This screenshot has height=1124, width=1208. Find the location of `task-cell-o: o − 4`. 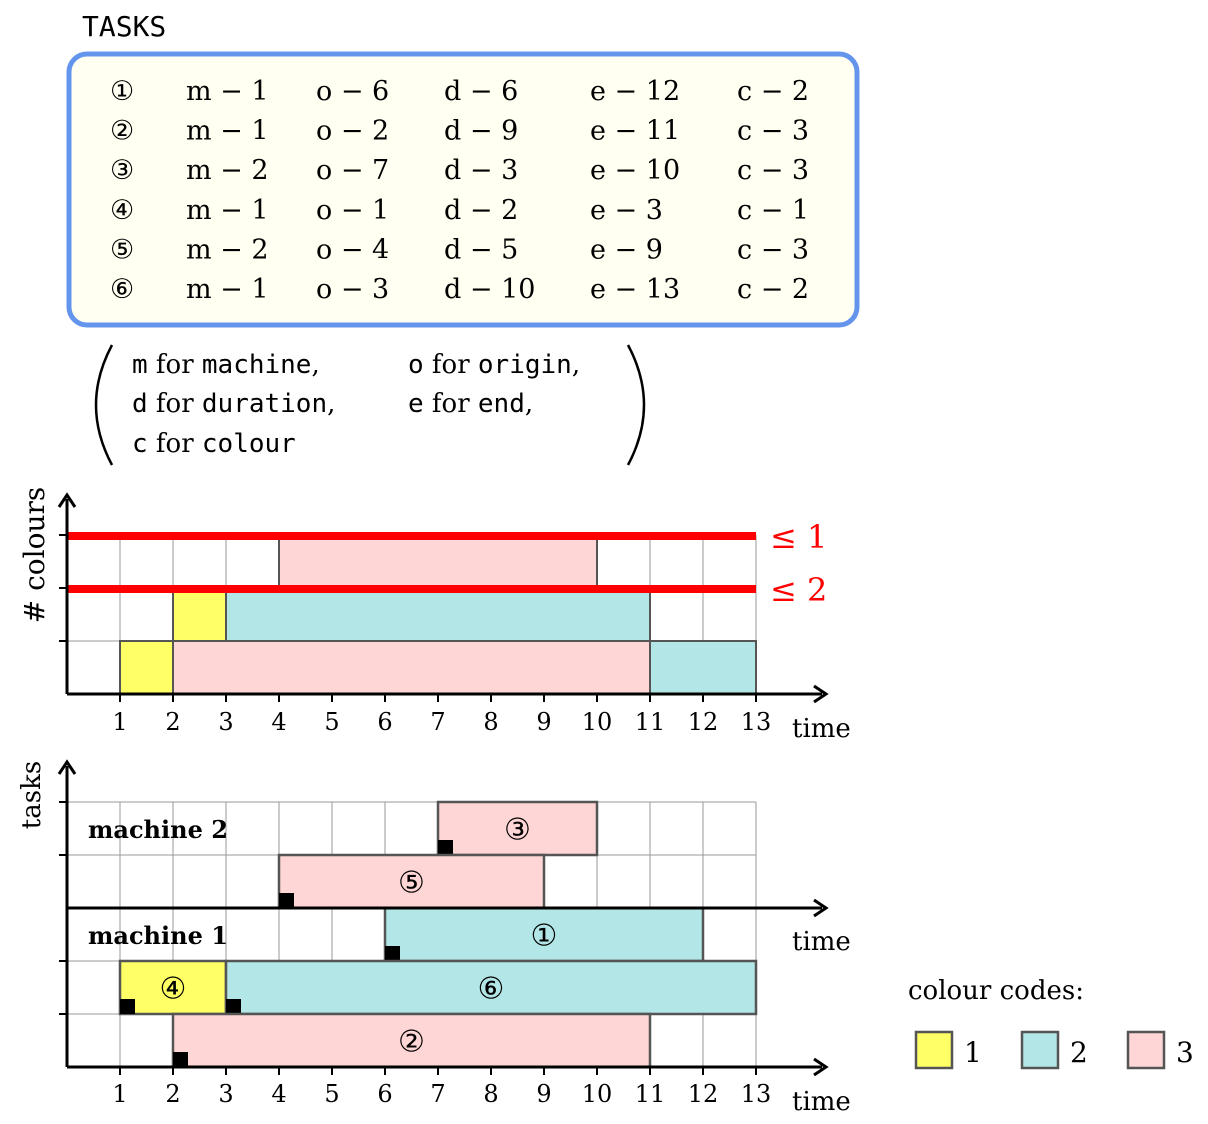

task-cell-o: o − 4 is located at coordinates (352, 249).